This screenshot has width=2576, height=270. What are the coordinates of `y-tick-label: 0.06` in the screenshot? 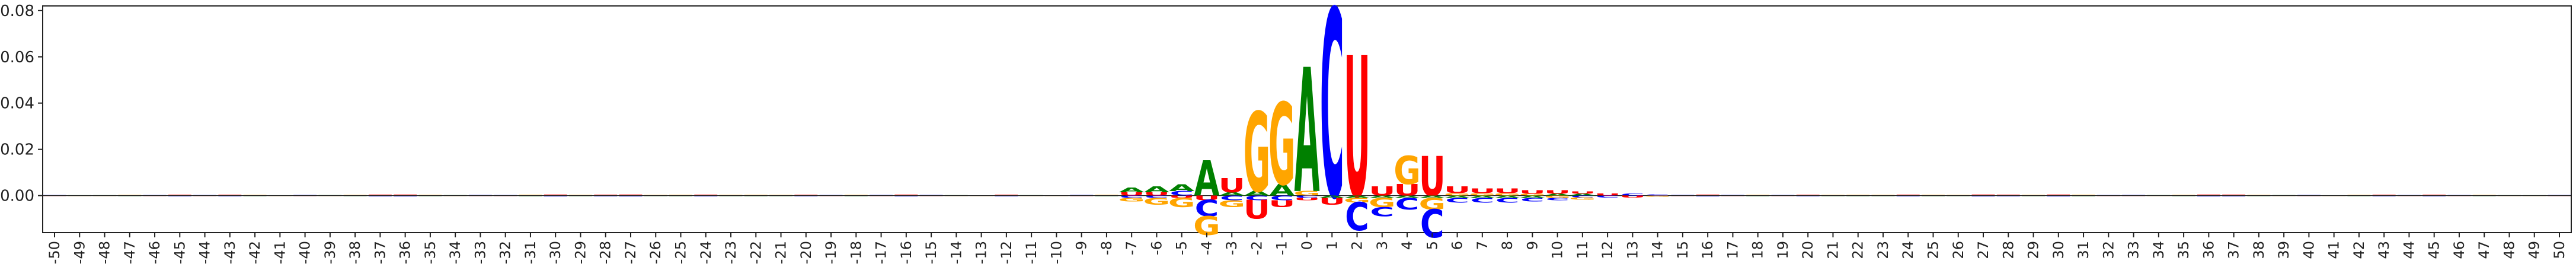 It's located at (17, 57).